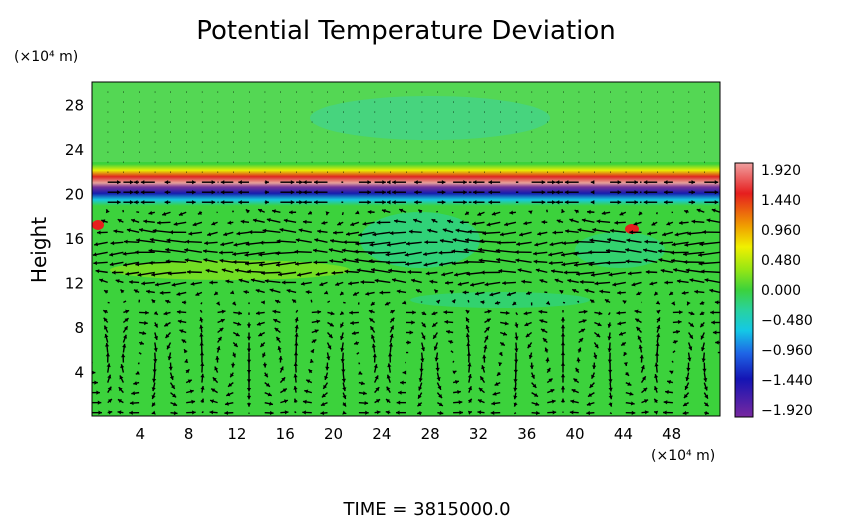 The width and height of the screenshot is (854, 519). I want to click on x-axis-ticks: 4 8 12 16 20 24 28 32 36 40 44 48, so click(409, 434).